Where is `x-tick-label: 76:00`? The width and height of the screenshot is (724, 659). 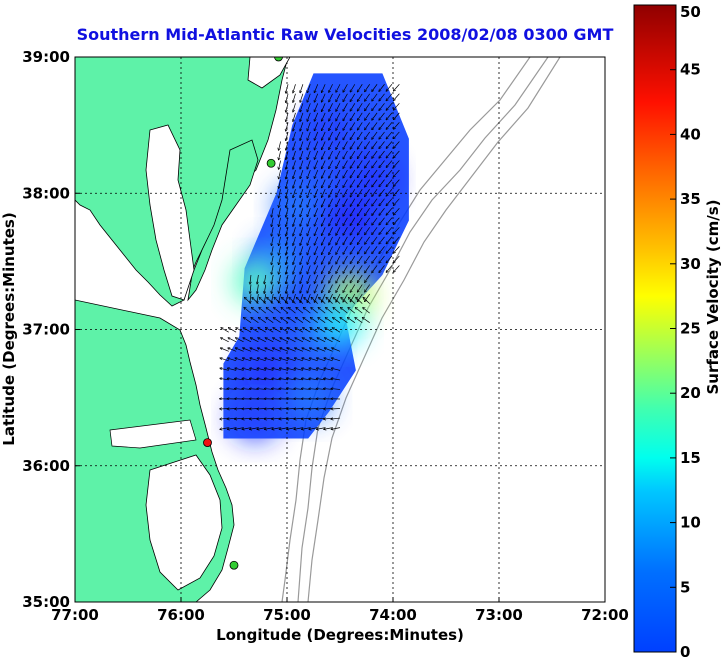
x-tick-label: 76:00 is located at coordinates (181, 615).